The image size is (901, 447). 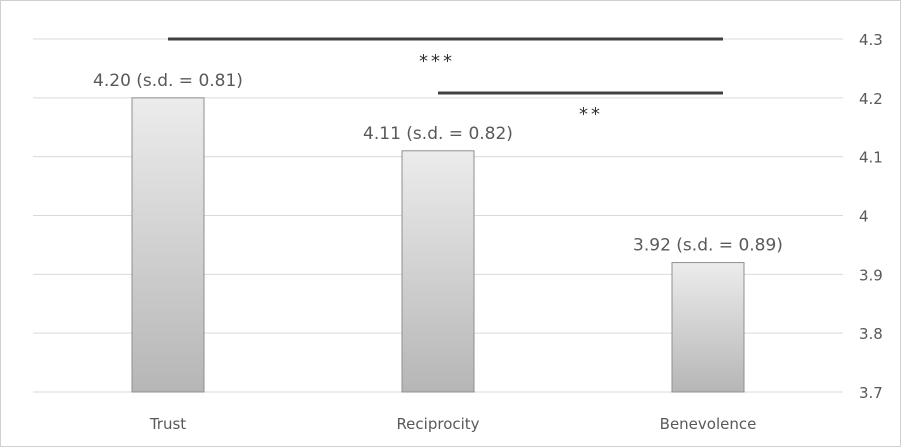 What do you see at coordinates (708, 327) in the screenshot?
I see `bar-benevolence` at bounding box center [708, 327].